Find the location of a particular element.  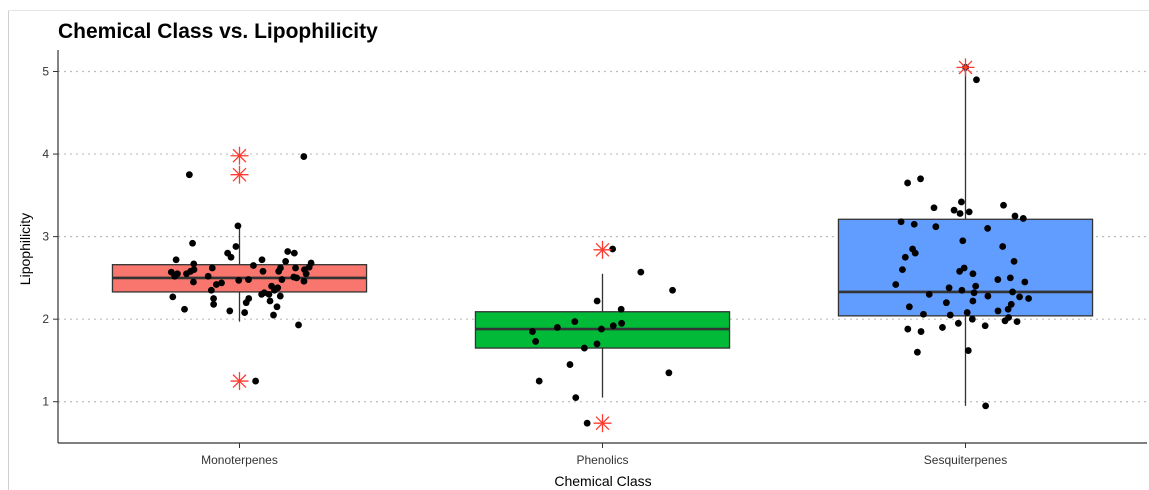

y-axis-title: Lipophilicity is located at coordinates (25, 249).